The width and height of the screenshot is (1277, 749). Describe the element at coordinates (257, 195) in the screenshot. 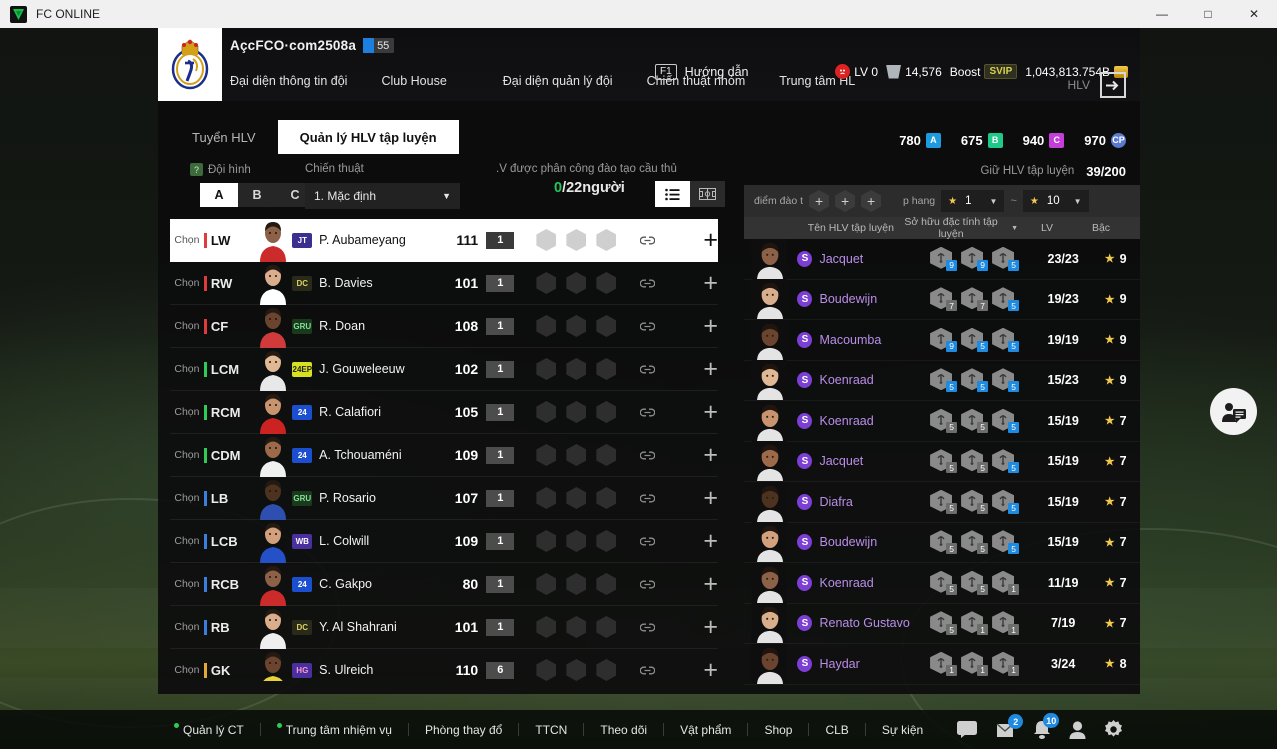

I see `formation-option-b: B` at that location.